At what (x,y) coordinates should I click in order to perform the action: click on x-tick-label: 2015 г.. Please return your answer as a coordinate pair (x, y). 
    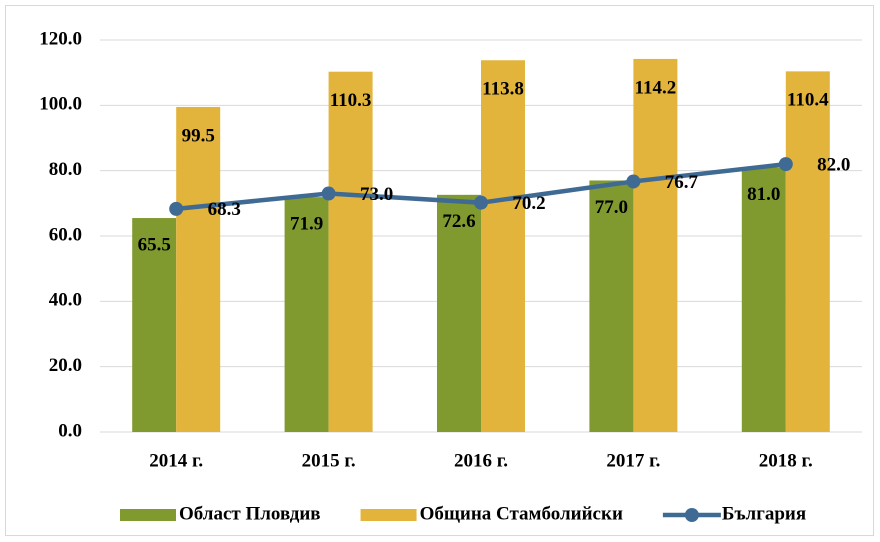
    Looking at the image, I should click on (329, 460).